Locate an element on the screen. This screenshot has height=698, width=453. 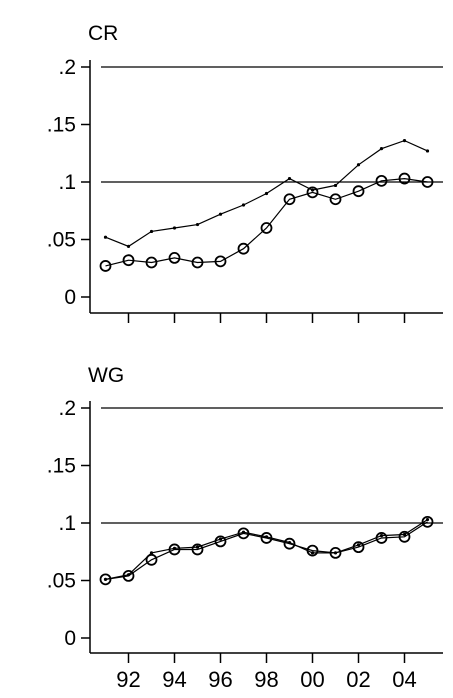
panel-title: CR is located at coordinates (103, 33).